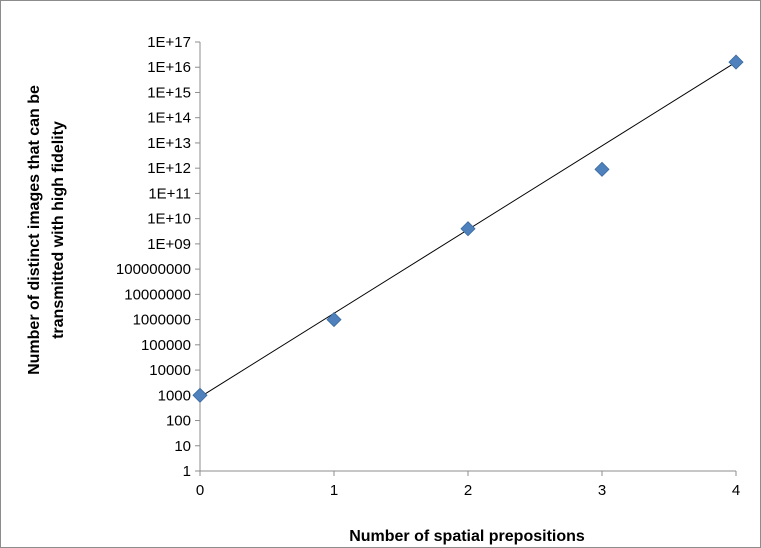 The height and width of the screenshot is (548, 761). I want to click on y-tick-label: 1E+16, so click(169, 67).